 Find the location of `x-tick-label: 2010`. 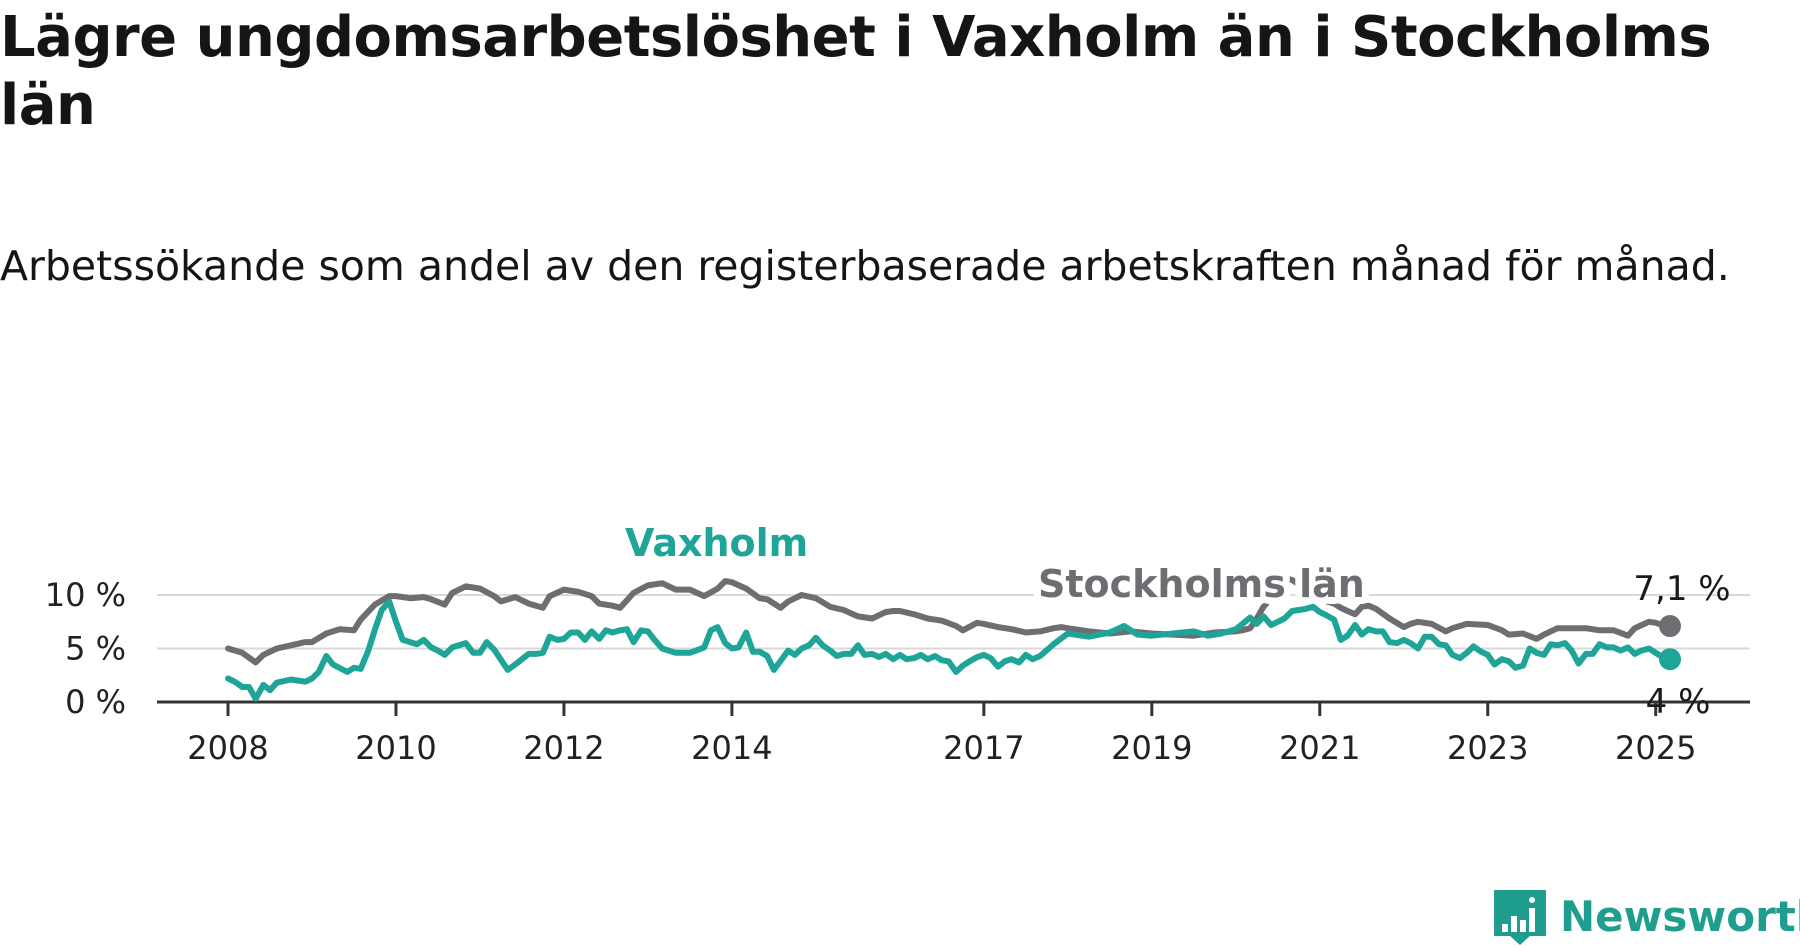

x-tick-label: 2010 is located at coordinates (395, 748).